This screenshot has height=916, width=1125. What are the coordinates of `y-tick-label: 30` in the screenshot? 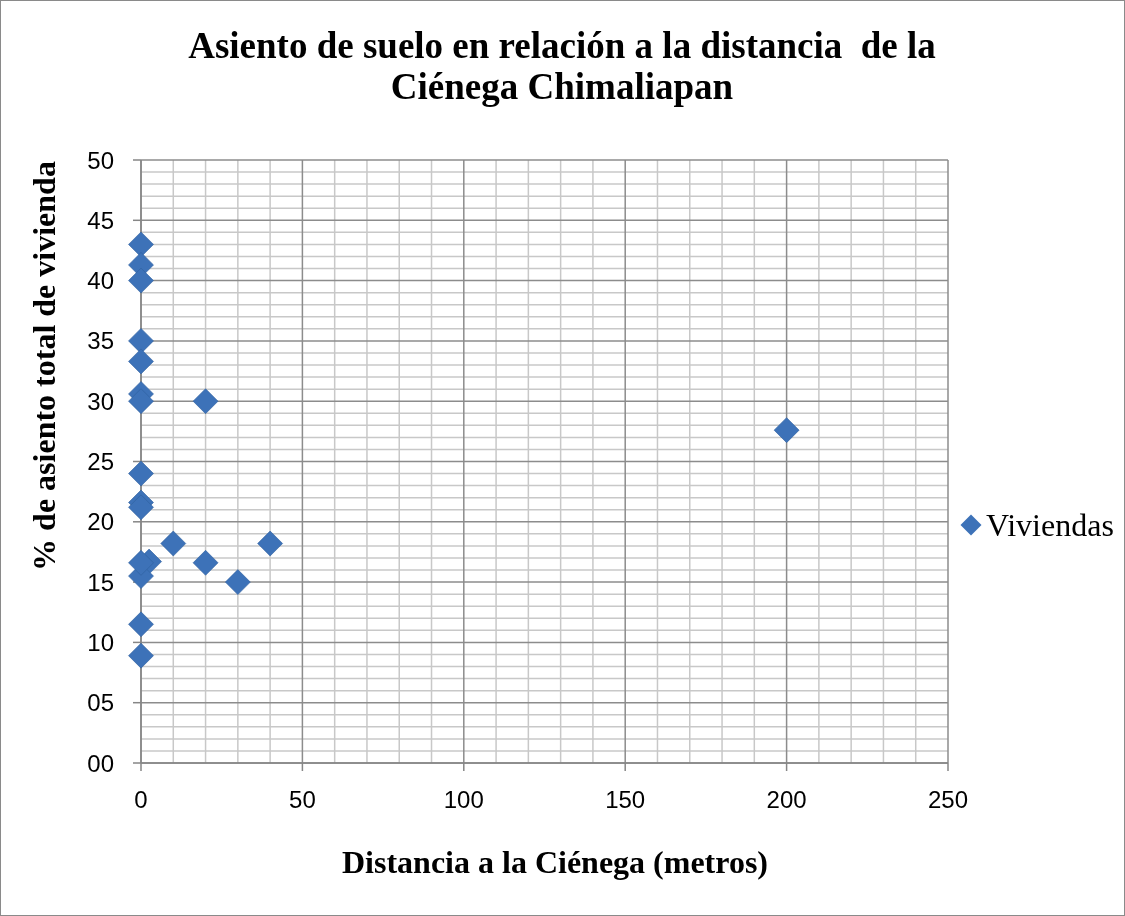 It's located at (100, 401).